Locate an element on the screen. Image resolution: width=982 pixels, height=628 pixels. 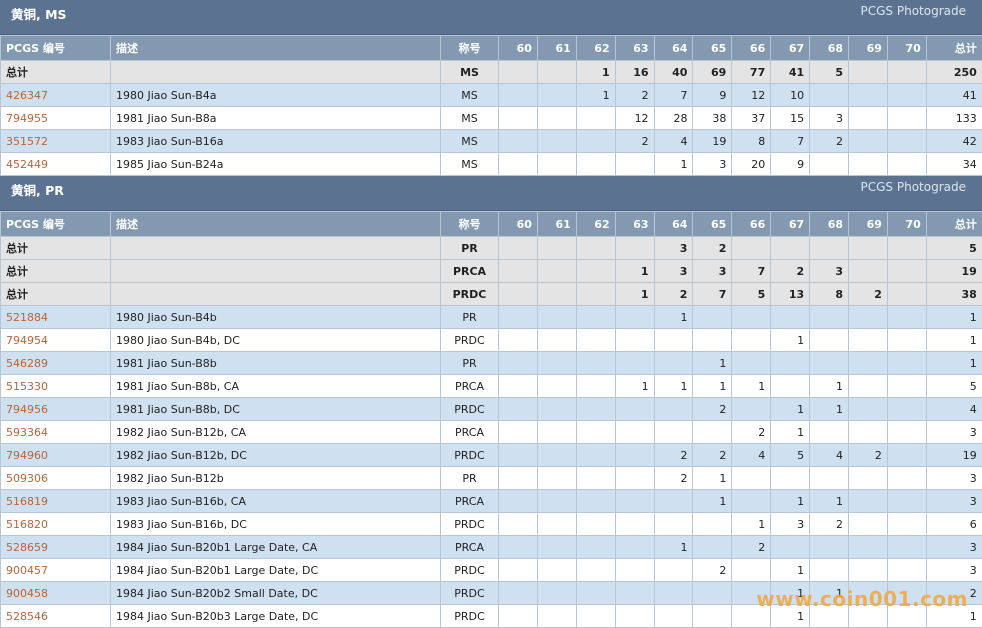
pcgs-number-link: 516819 is located at coordinates (27, 501).